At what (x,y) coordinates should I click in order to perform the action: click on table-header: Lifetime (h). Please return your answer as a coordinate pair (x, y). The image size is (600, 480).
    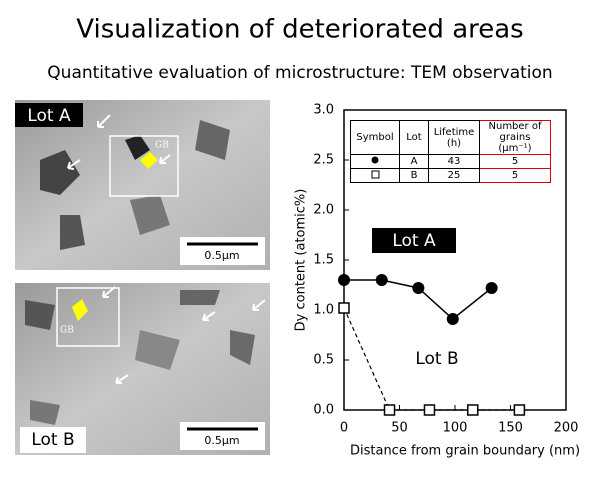
    Looking at the image, I should click on (454, 137).